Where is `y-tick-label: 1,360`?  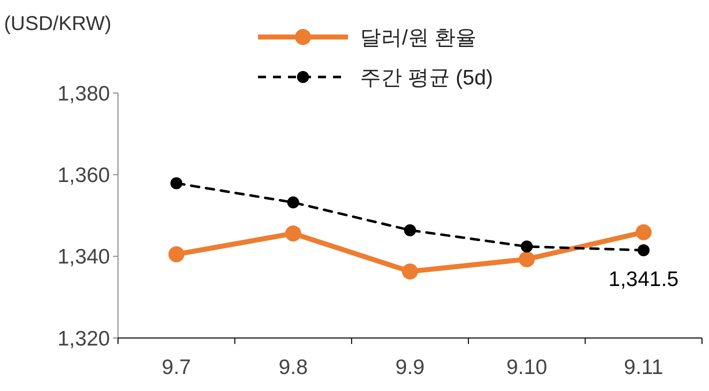
y-tick-label: 1,360 is located at coordinates (83, 176).